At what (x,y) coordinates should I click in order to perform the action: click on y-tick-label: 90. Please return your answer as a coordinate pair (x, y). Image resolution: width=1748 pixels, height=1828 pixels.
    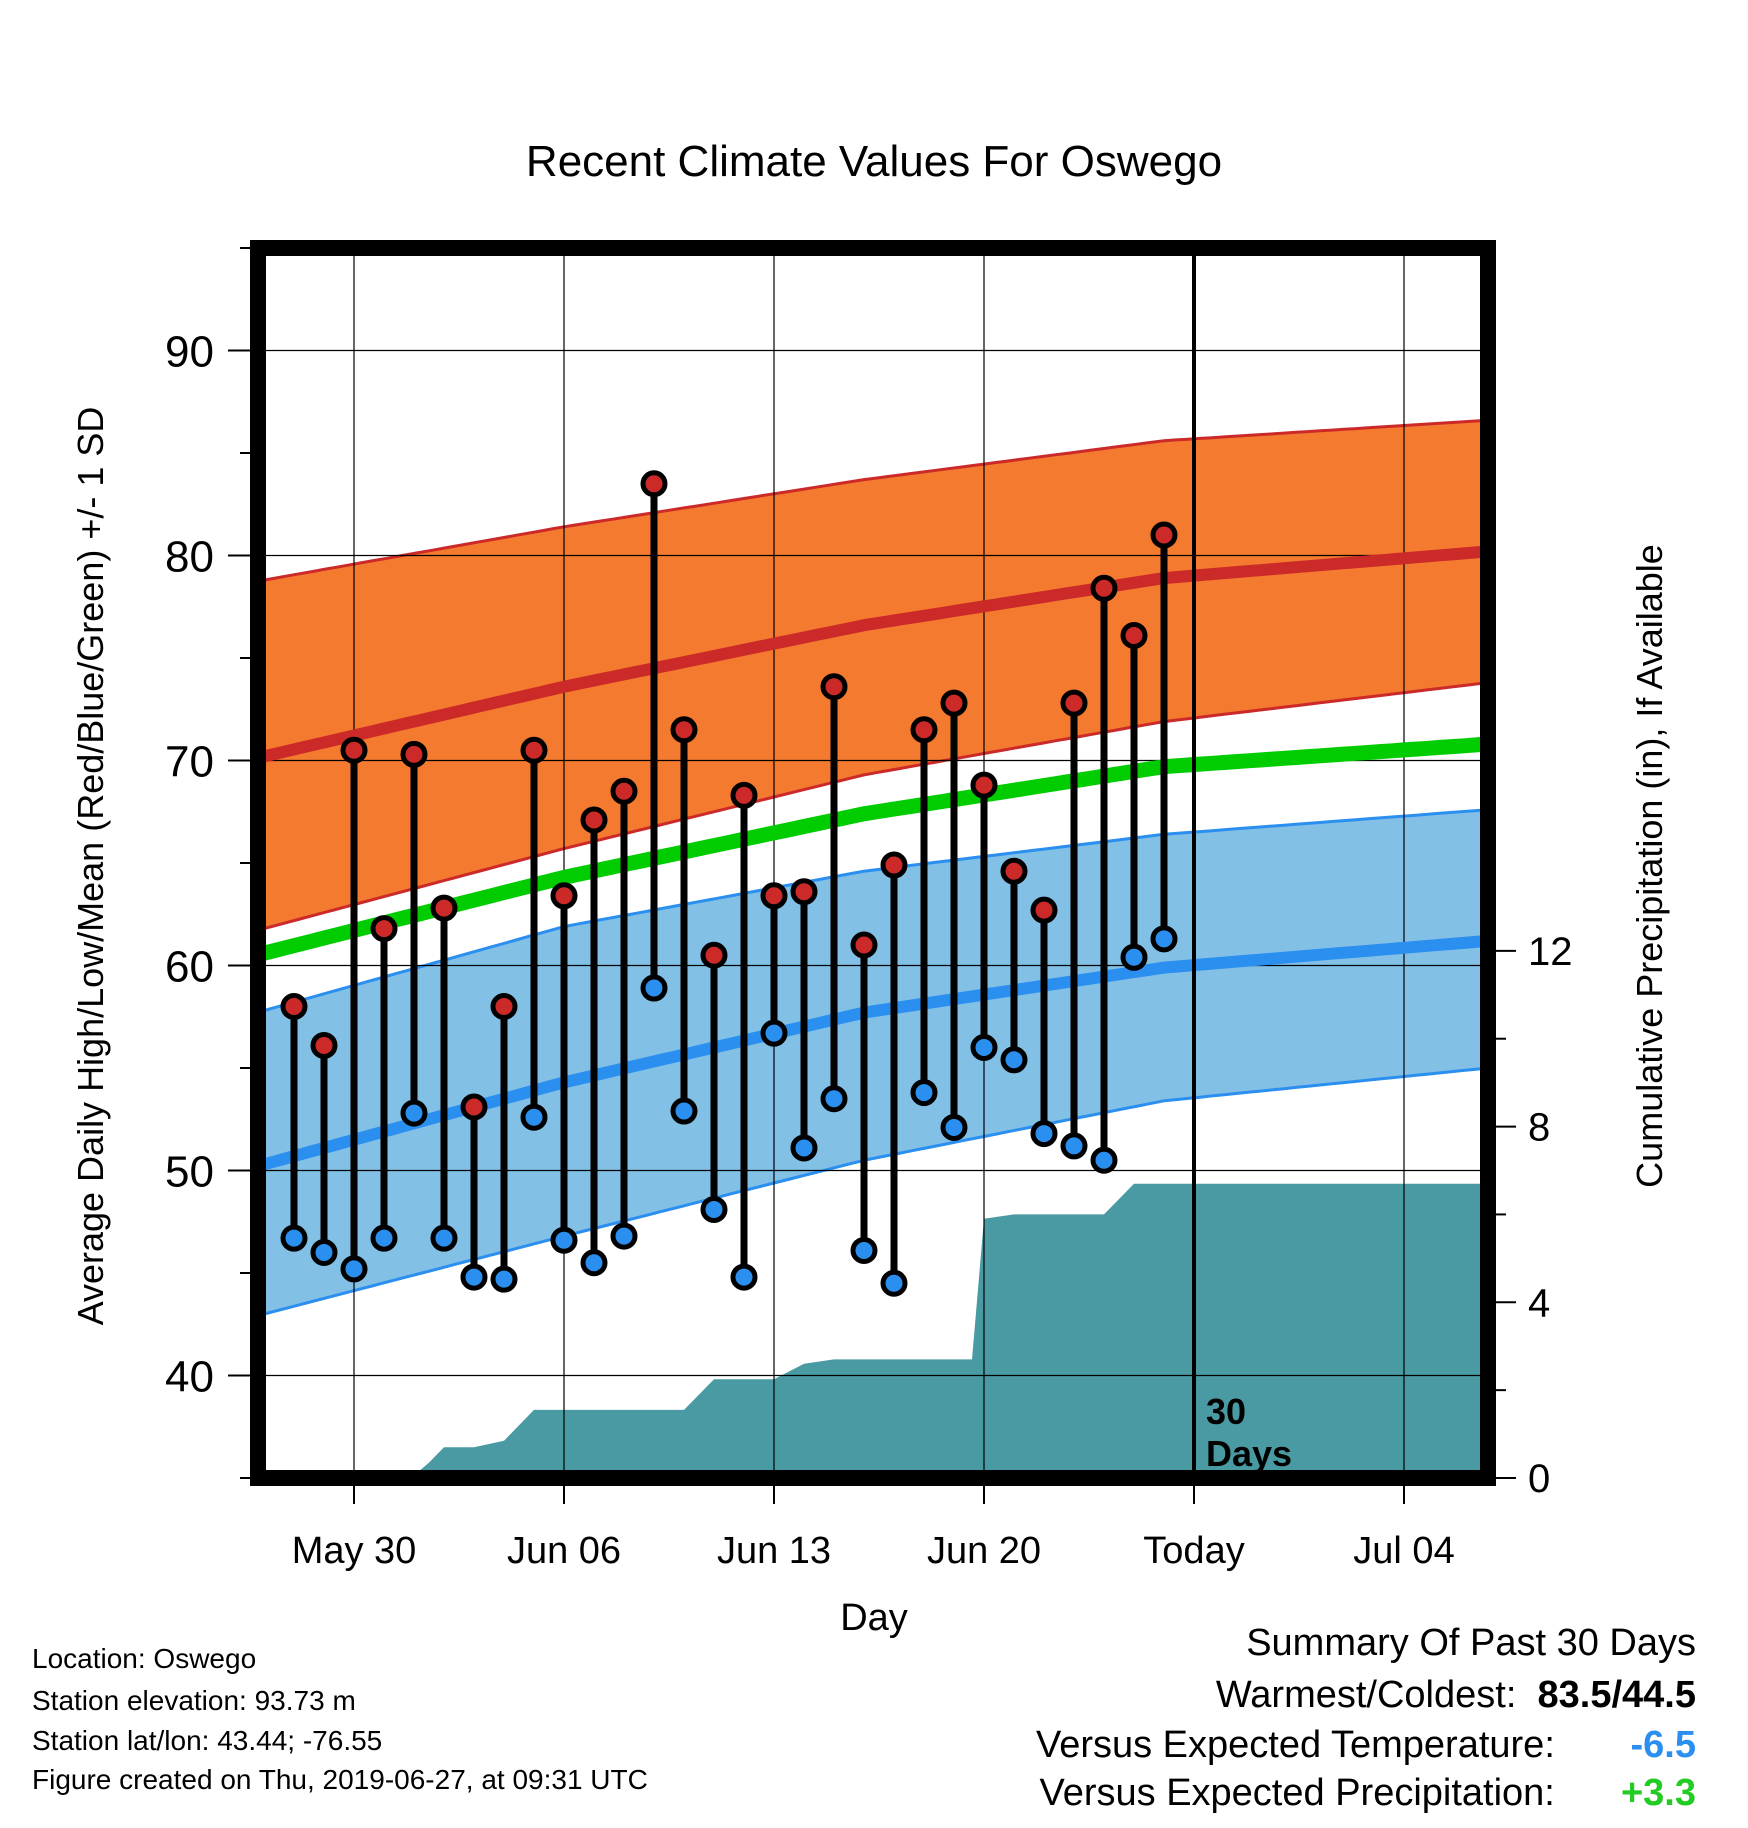
    Looking at the image, I should click on (189, 352).